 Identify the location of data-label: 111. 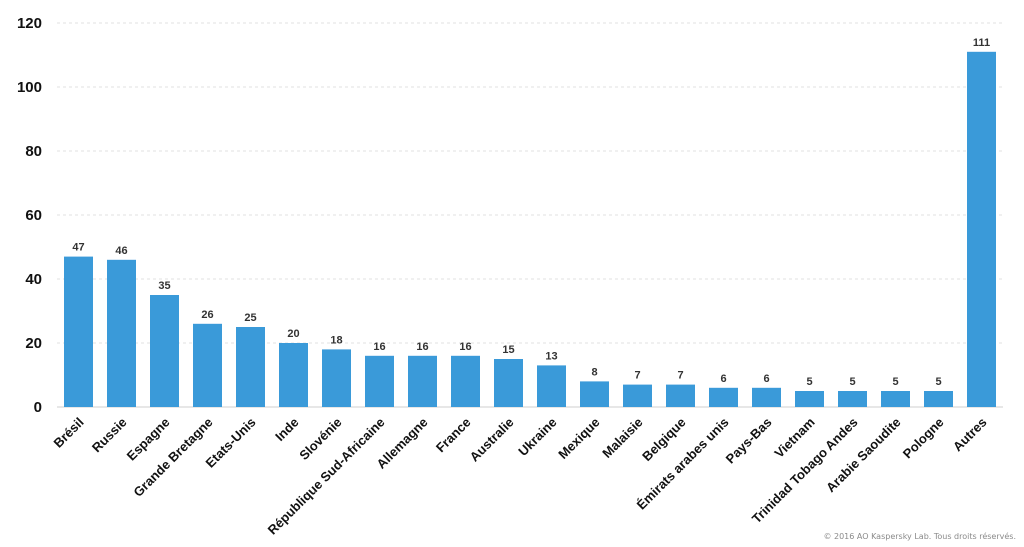
(981, 43).